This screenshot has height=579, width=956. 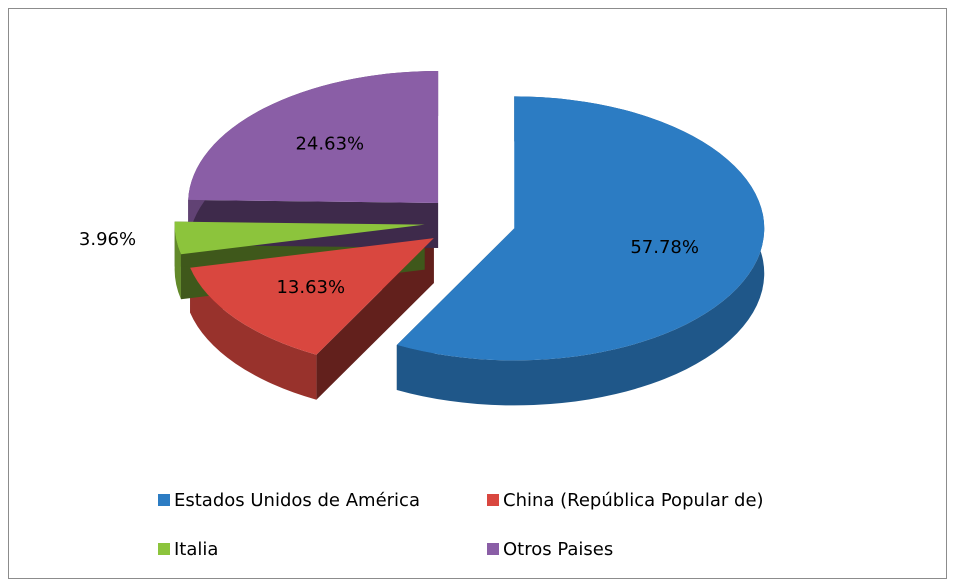 I want to click on data-label: 24.63%, so click(x=329, y=143).